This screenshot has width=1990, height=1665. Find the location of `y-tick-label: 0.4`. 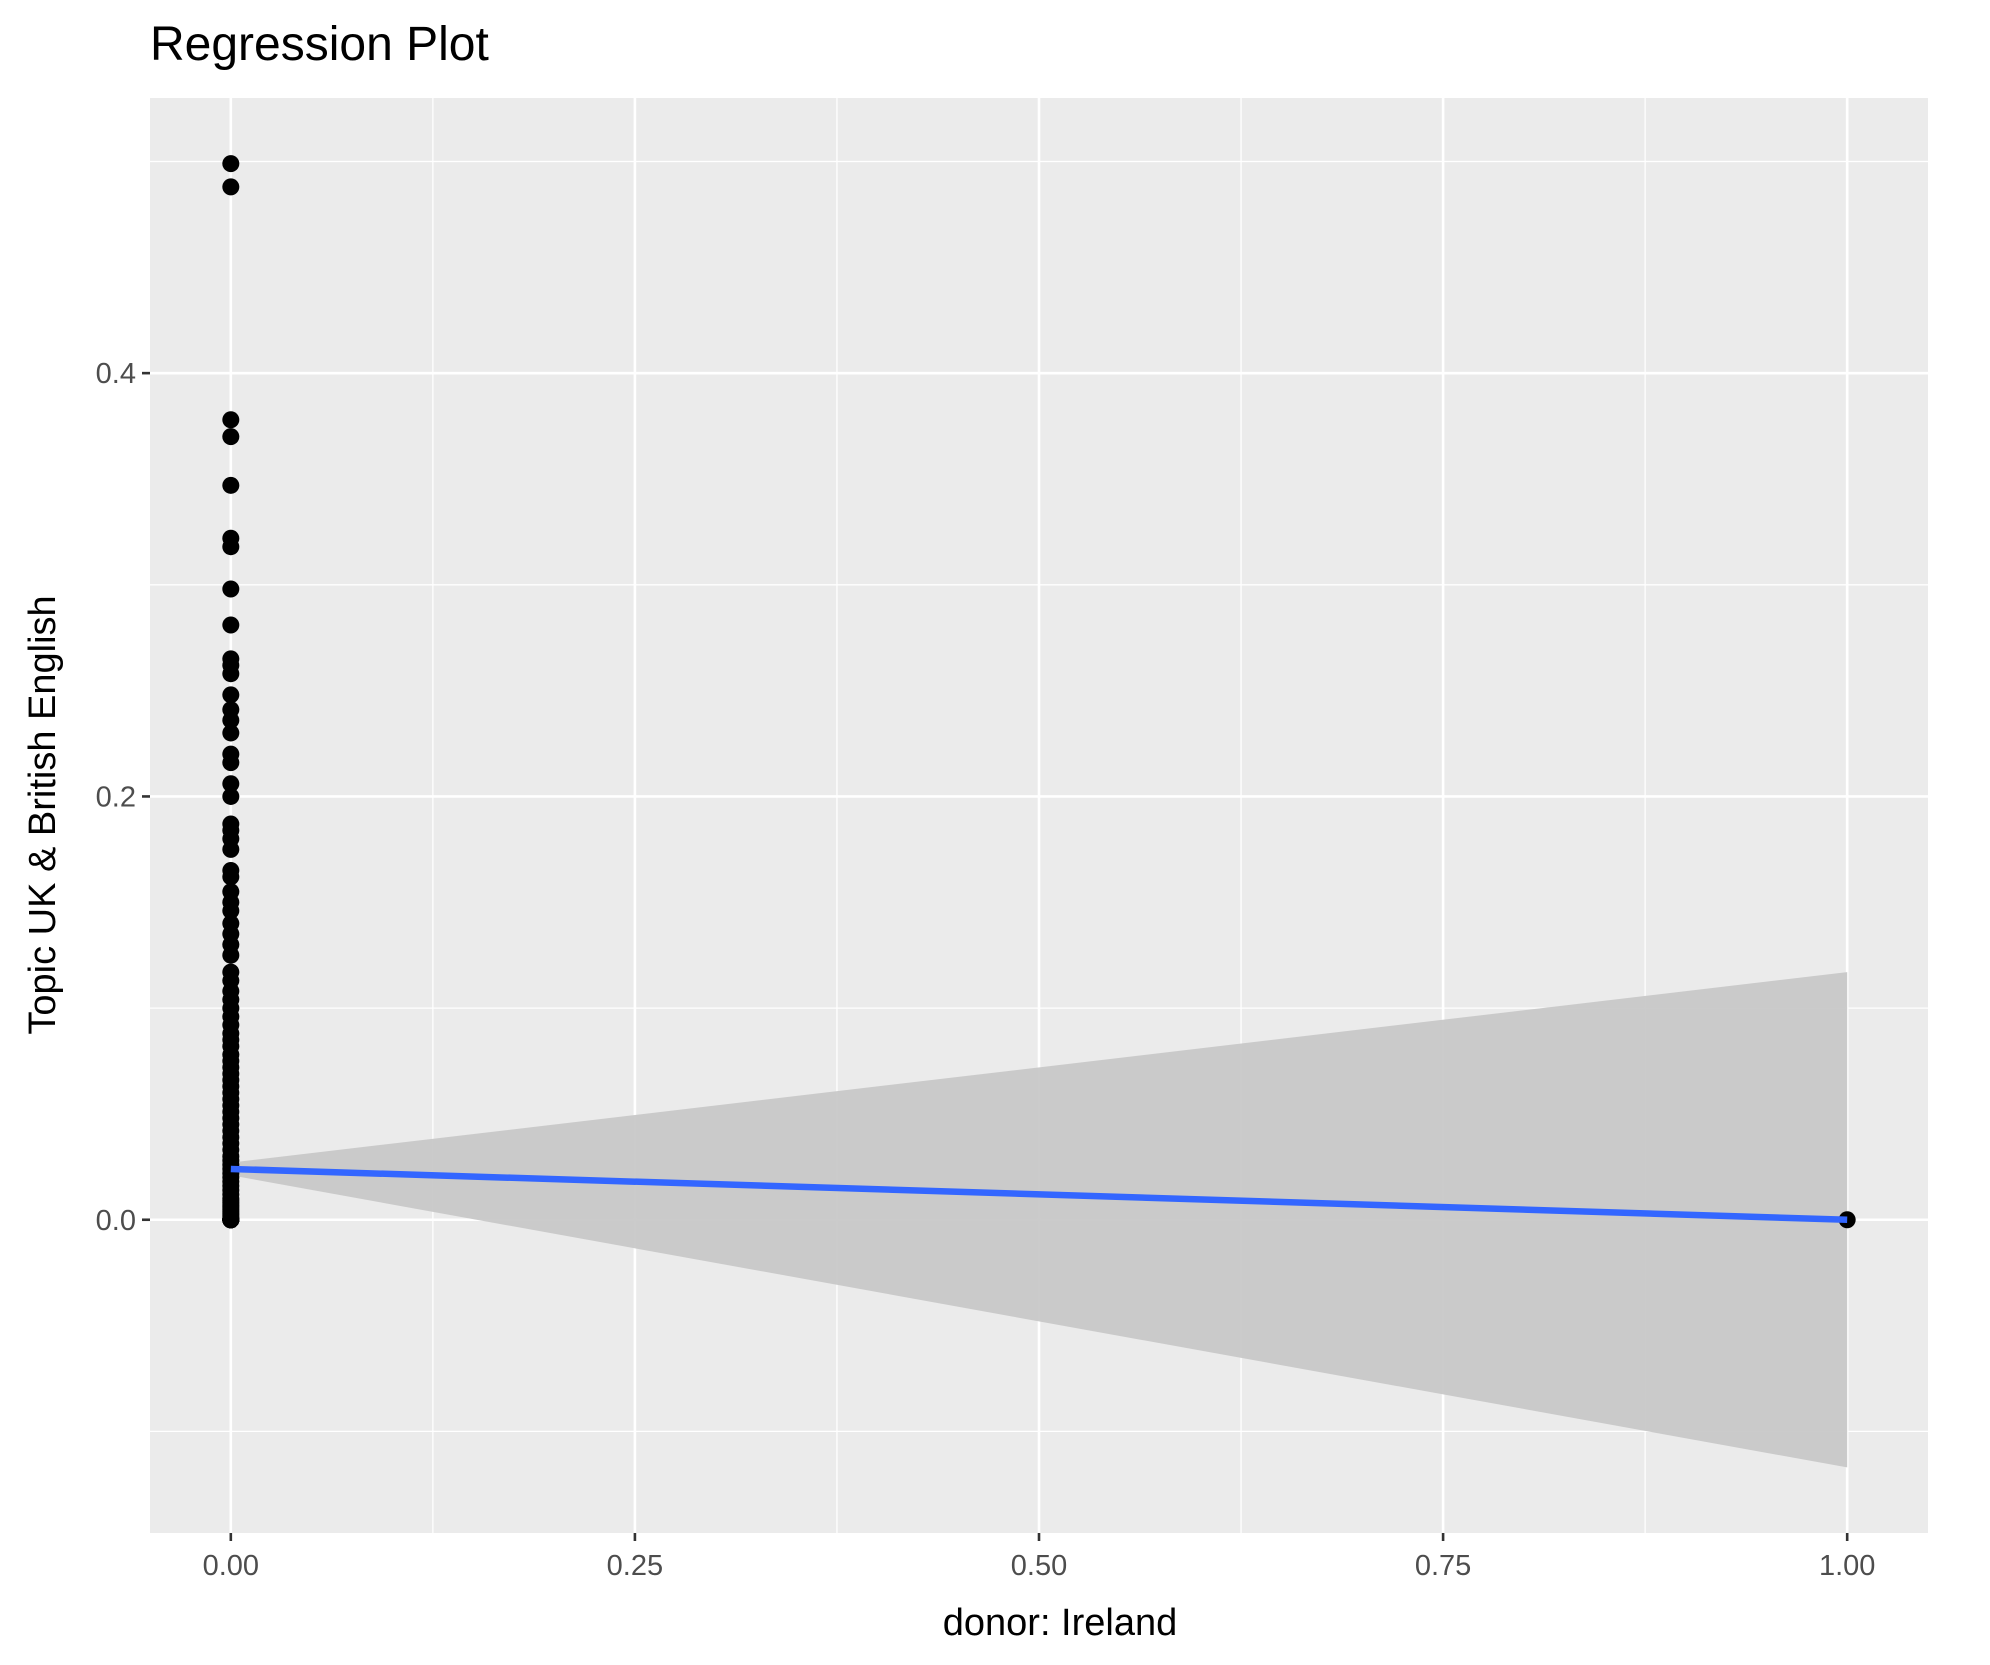

y-tick-label: 0.4 is located at coordinates (116, 374).